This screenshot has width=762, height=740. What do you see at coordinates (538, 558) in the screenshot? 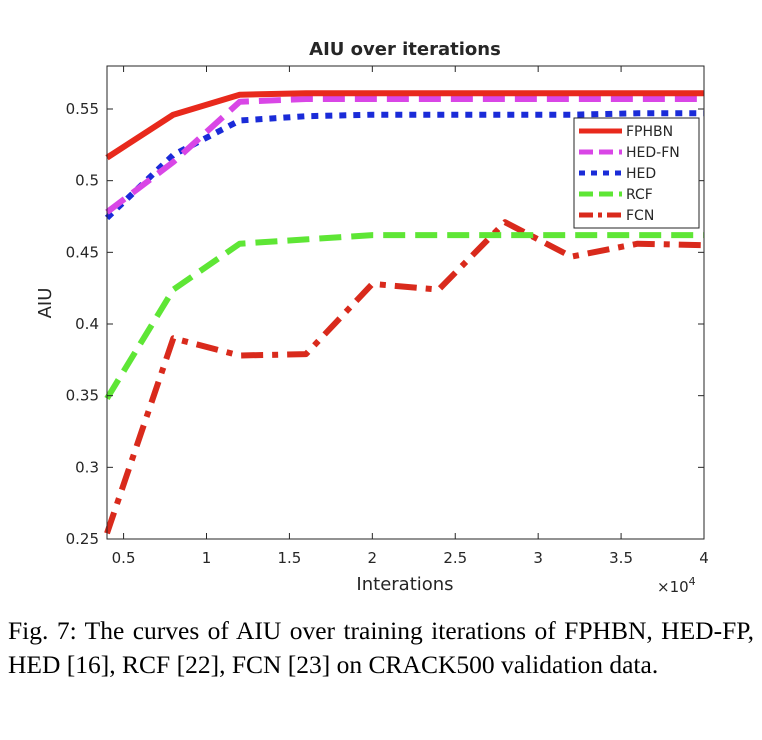
I see `x-tick-label: 3` at bounding box center [538, 558].